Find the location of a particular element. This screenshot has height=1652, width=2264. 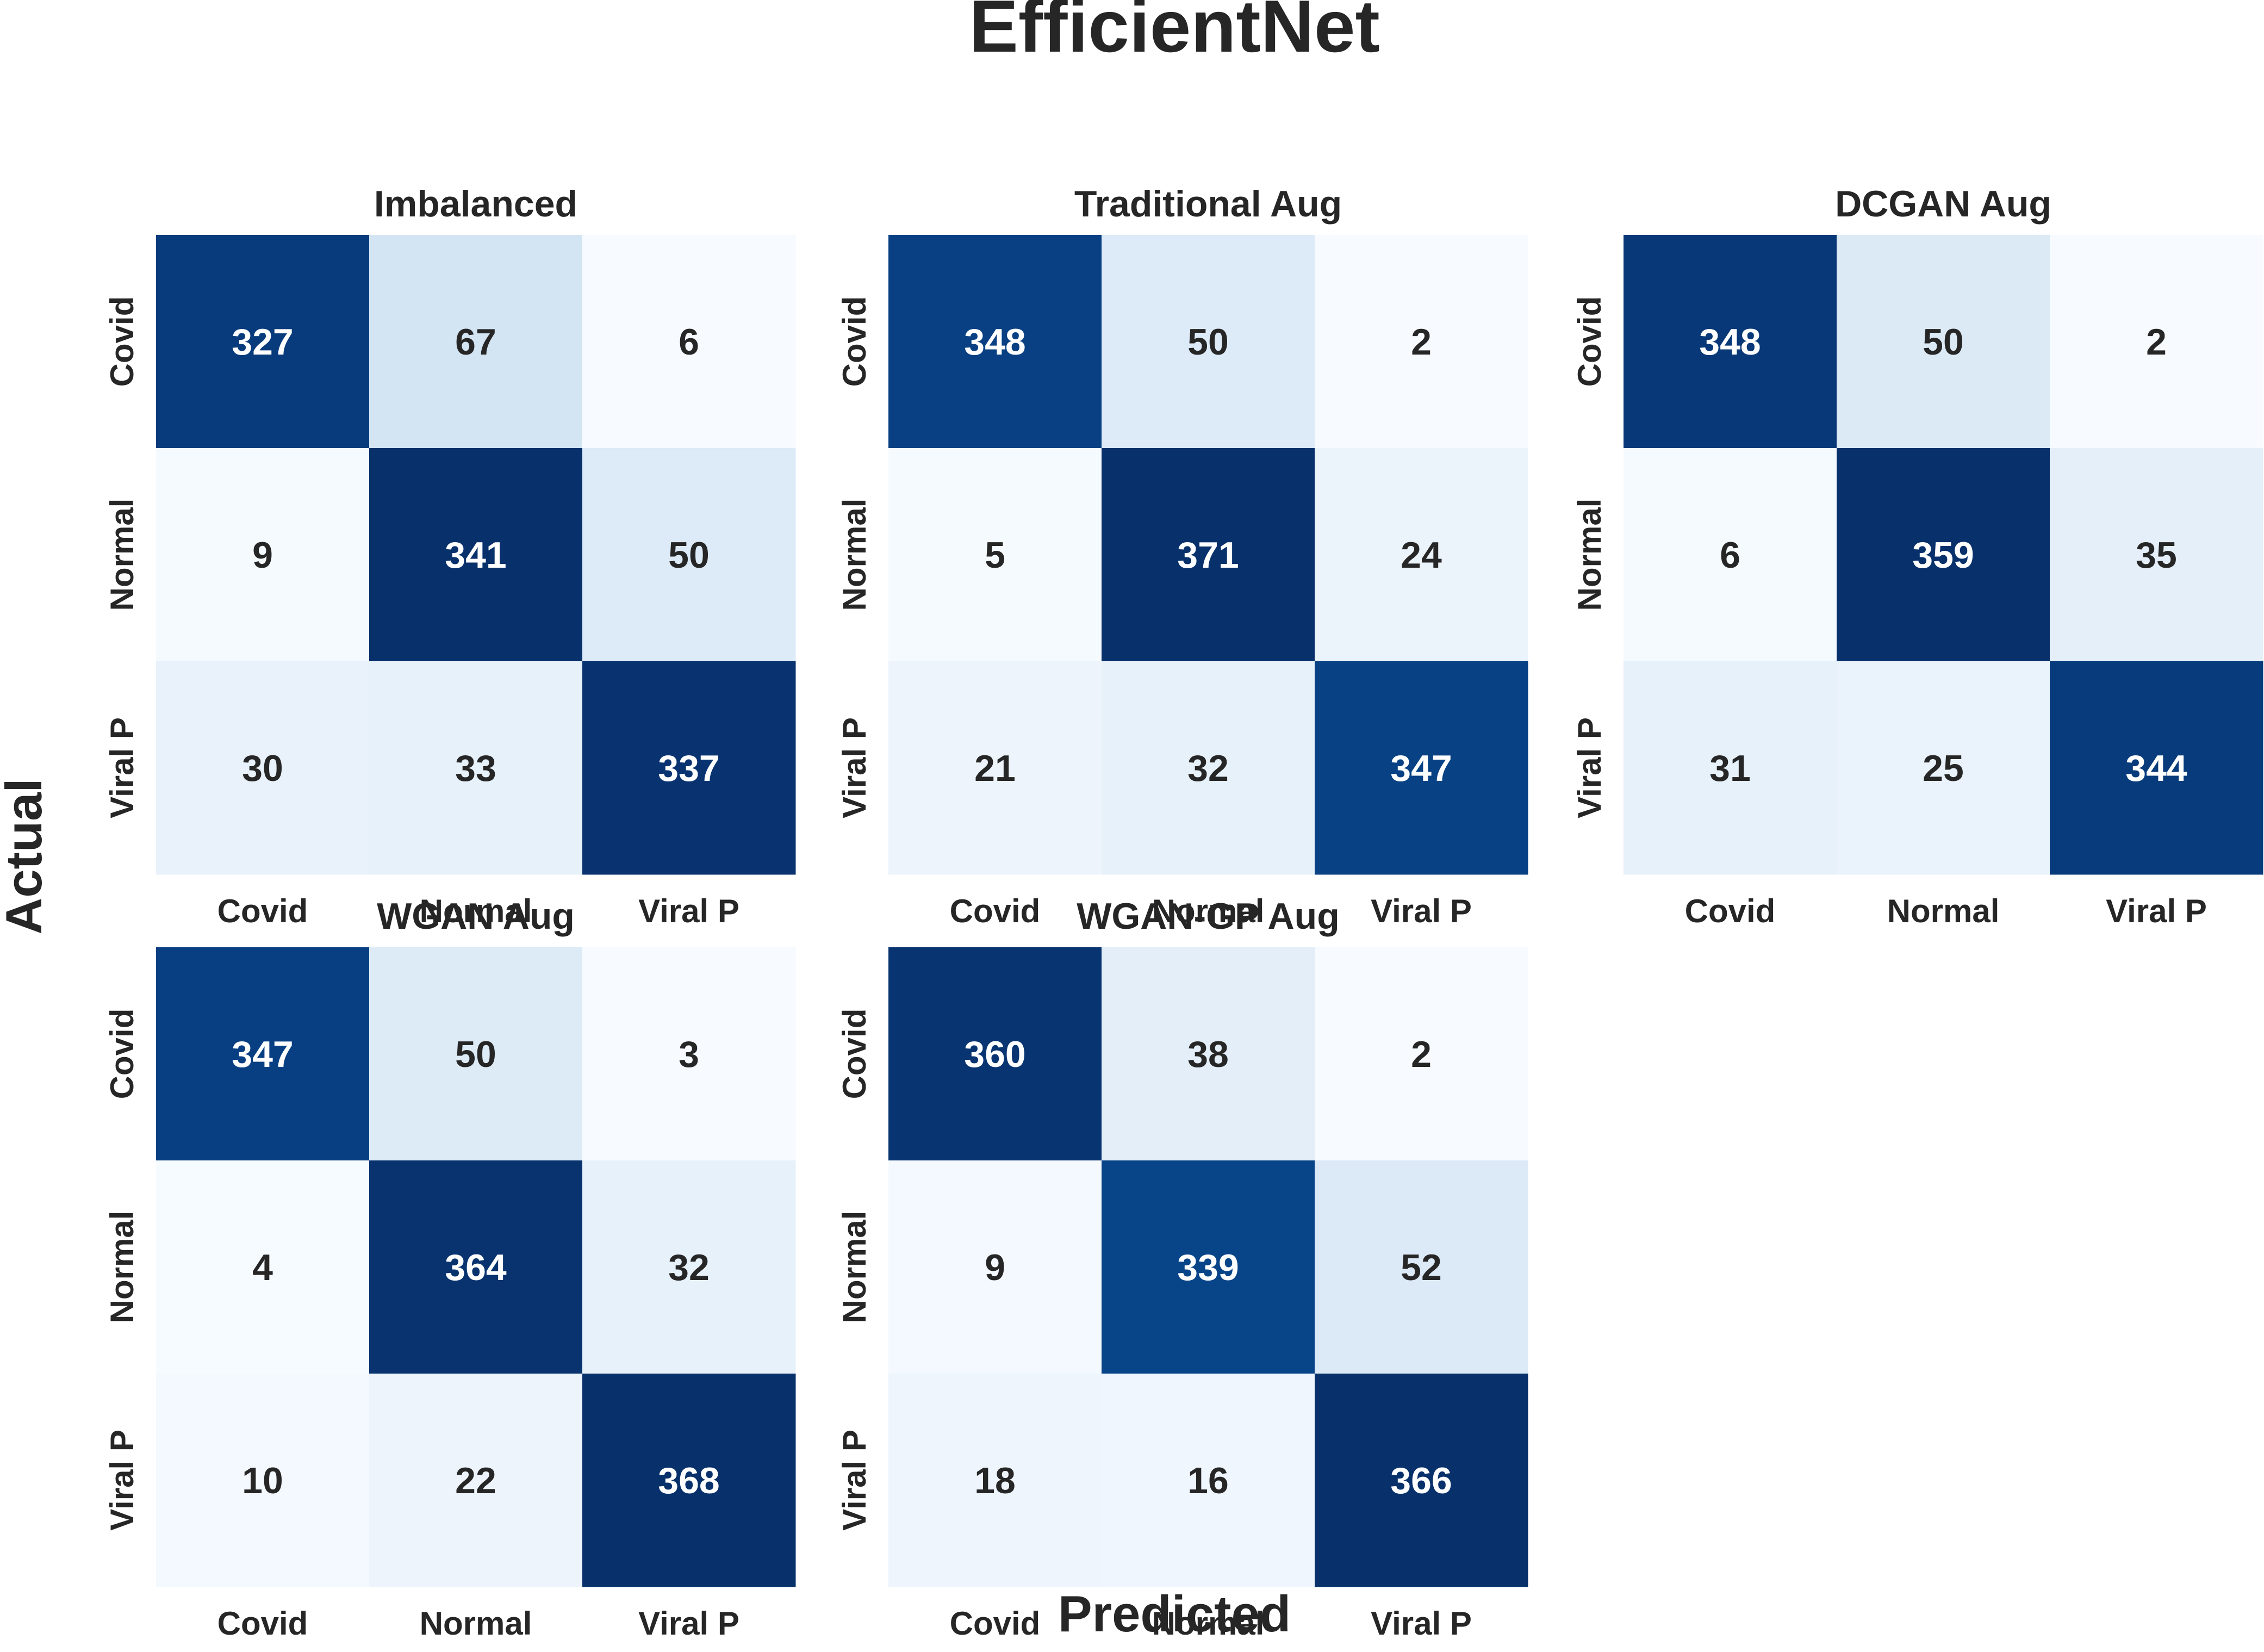

cell-value-label: 366 is located at coordinates (1421, 1480).